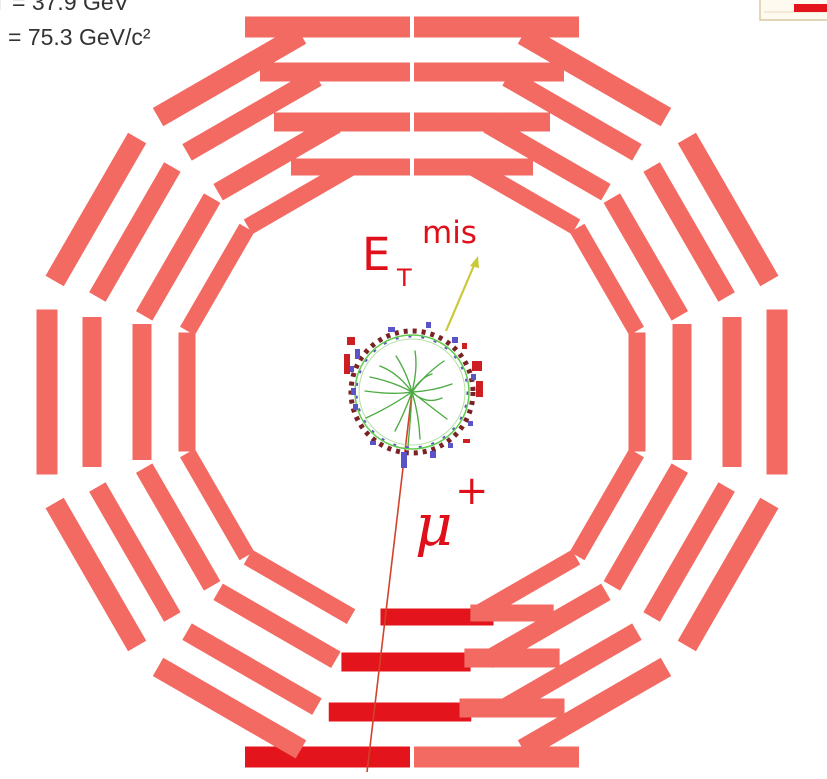 The height and width of the screenshot is (779, 827). What do you see at coordinates (376, 254) in the screenshot?
I see `missing-et-label-main: E` at bounding box center [376, 254].